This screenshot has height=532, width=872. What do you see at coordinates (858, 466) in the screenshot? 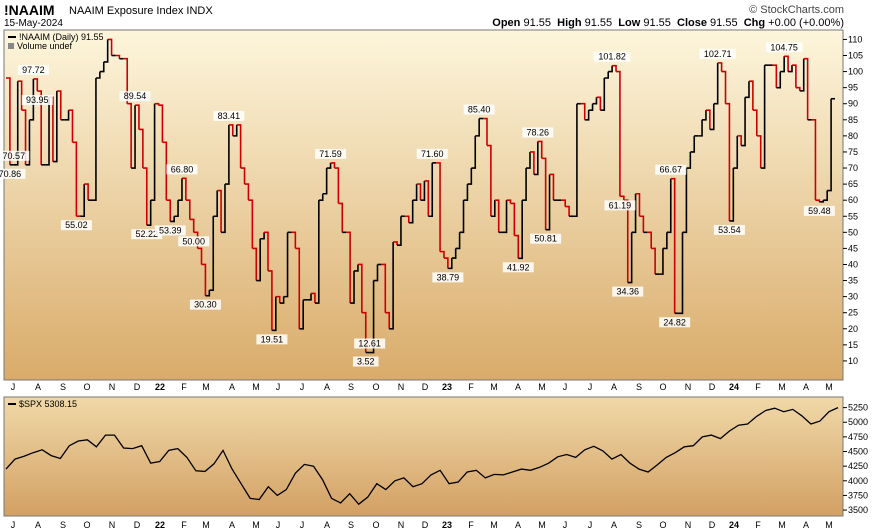
I see `spx-y-tick-label: 4250` at bounding box center [858, 466].